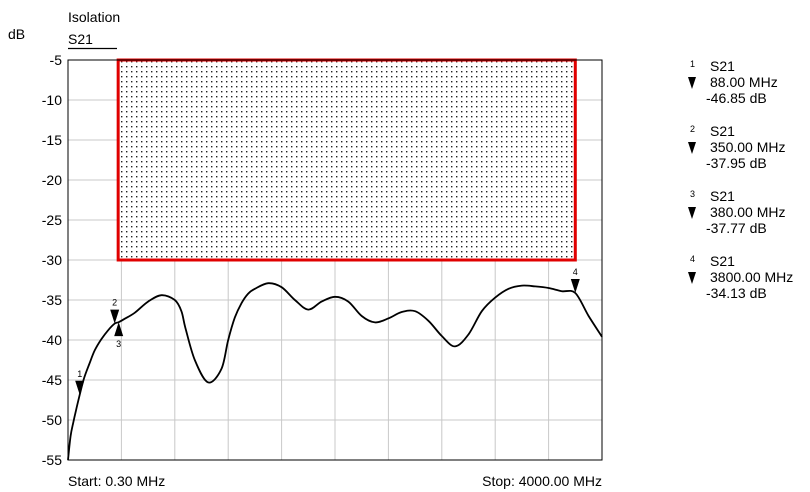  Describe the element at coordinates (52, 140) in the screenshot. I see `y-tick-label: -15` at that location.